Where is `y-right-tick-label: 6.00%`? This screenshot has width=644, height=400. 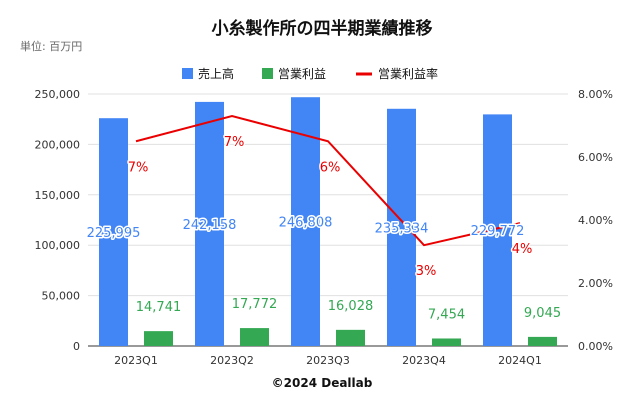
y-right-tick-label: 6.00% is located at coordinates (595, 157).